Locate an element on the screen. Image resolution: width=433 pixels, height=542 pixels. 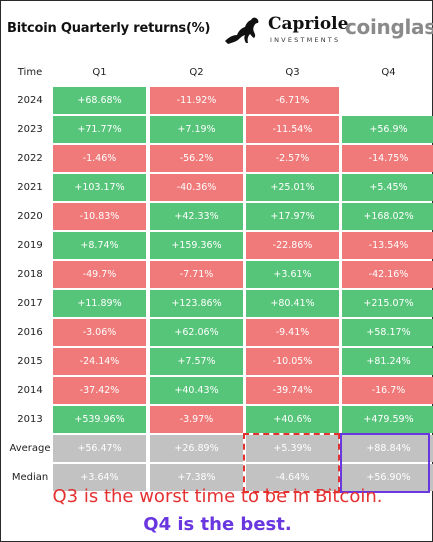
table-cell: +7.38% is located at coordinates (196, 477).